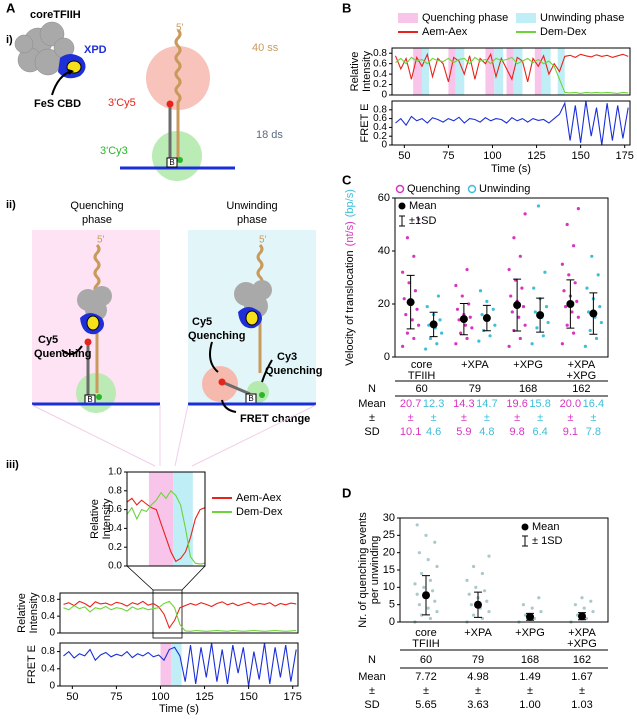 The image size is (637, 720). What do you see at coordinates (248, 697) in the screenshot?
I see `x-tick-label: 150` at bounding box center [248, 697].